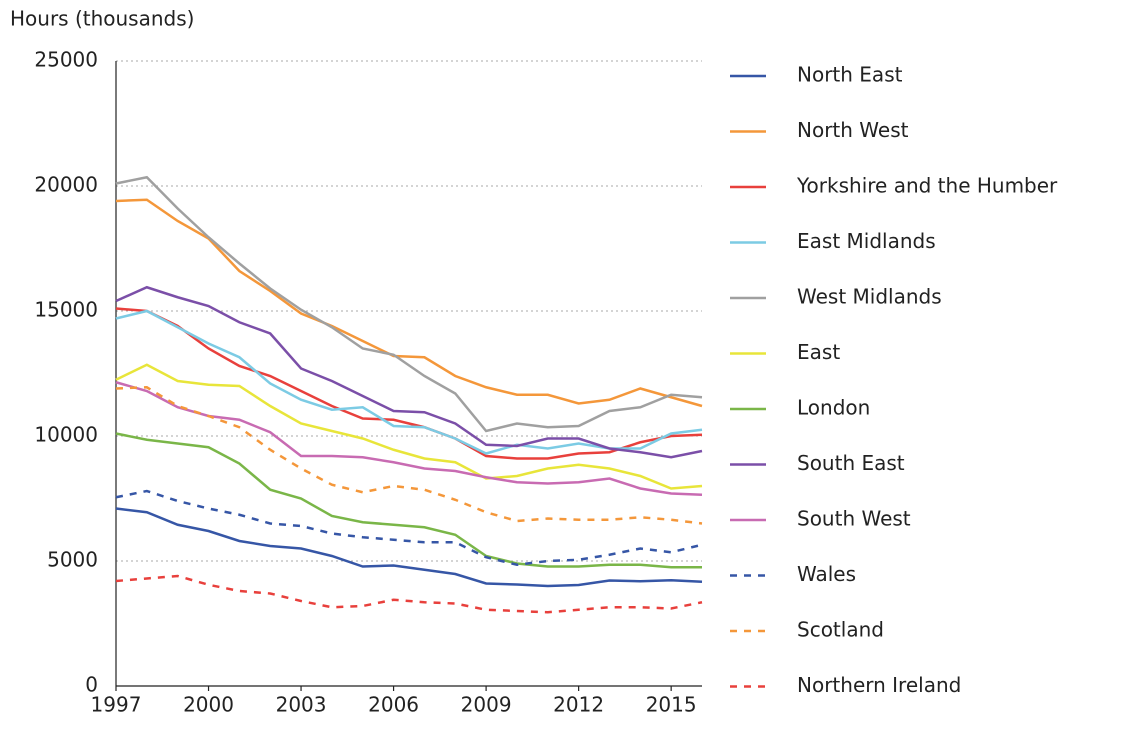 The height and width of the screenshot is (729, 1140). What do you see at coordinates (66, 60) in the screenshot?
I see `y-tick-label: 25000` at bounding box center [66, 60].